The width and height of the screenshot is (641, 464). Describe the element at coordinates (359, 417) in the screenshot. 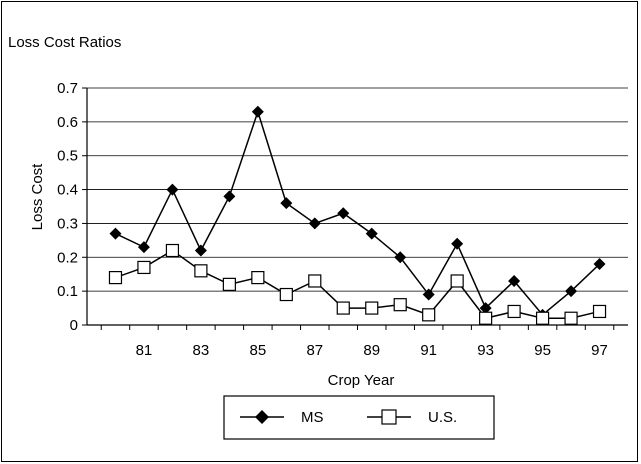

I see `legend: MS U.S.` at that location.